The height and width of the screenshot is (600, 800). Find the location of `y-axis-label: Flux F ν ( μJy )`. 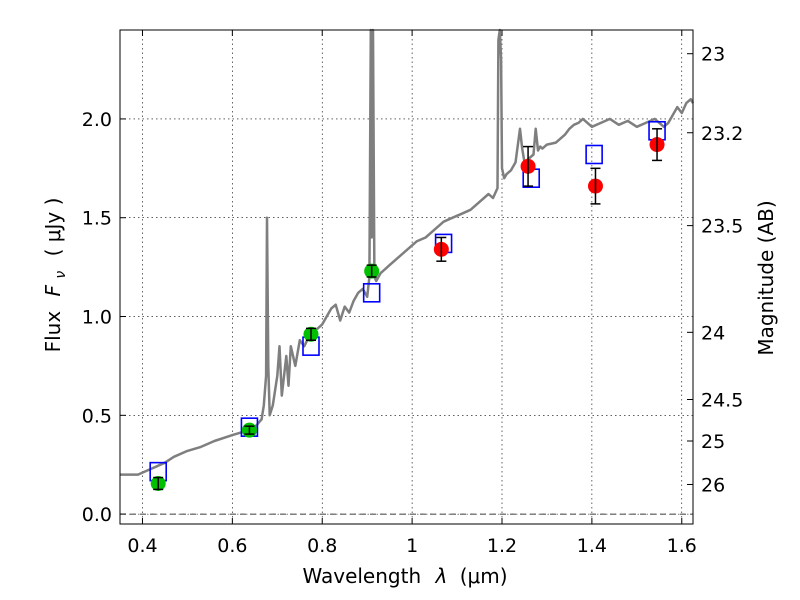

y-axis-label: Flux F ν ( μJy ) is located at coordinates (55, 275).